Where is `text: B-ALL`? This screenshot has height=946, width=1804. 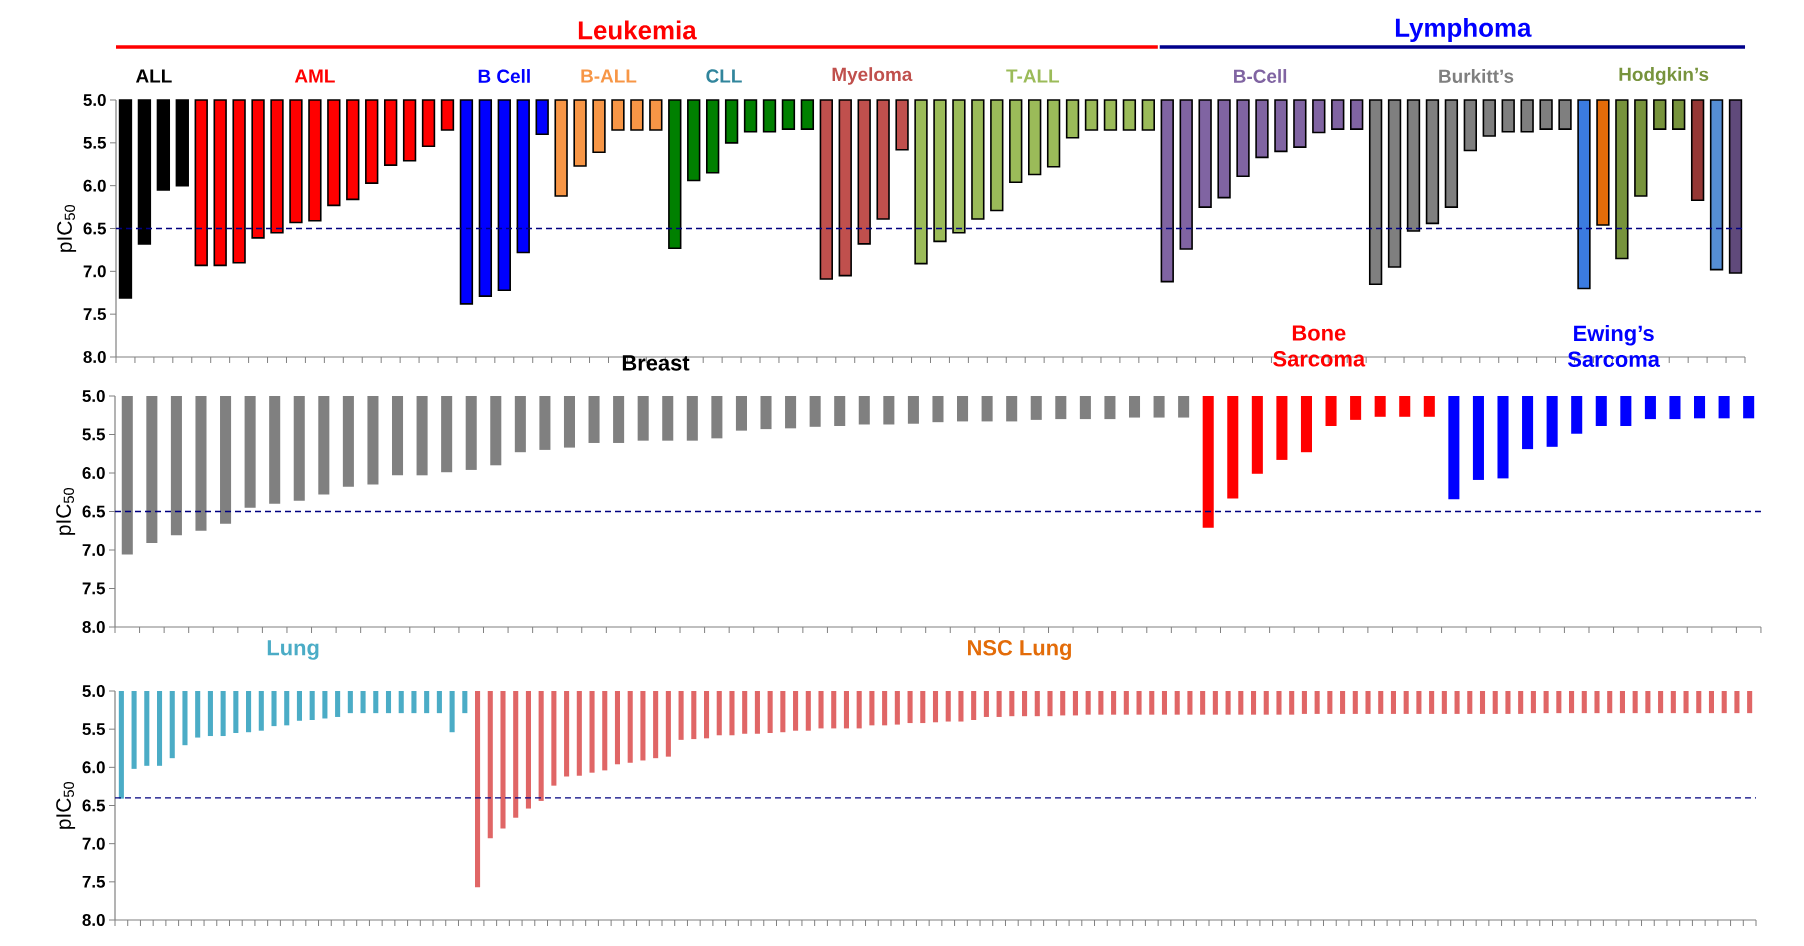
text: B-ALL is located at coordinates (609, 76).